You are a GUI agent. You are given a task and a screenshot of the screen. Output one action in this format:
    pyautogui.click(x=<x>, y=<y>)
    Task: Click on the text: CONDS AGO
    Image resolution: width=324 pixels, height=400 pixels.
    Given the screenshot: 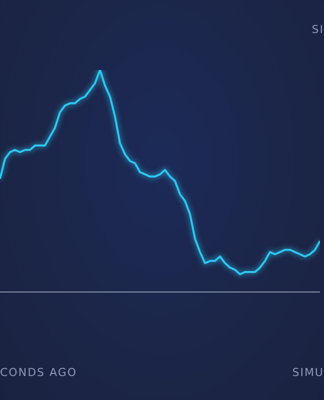 What is the action you would take?
    pyautogui.click(x=39, y=372)
    